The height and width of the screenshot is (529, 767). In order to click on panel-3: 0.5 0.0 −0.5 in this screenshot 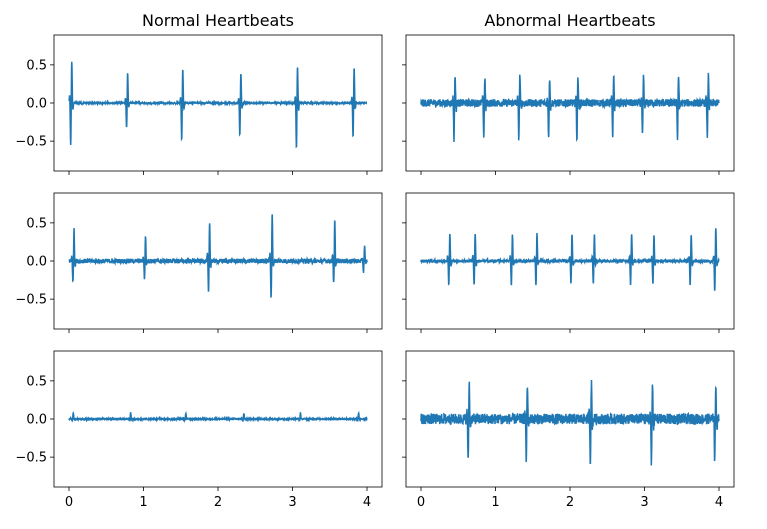, I will do `click(199, 262)`.